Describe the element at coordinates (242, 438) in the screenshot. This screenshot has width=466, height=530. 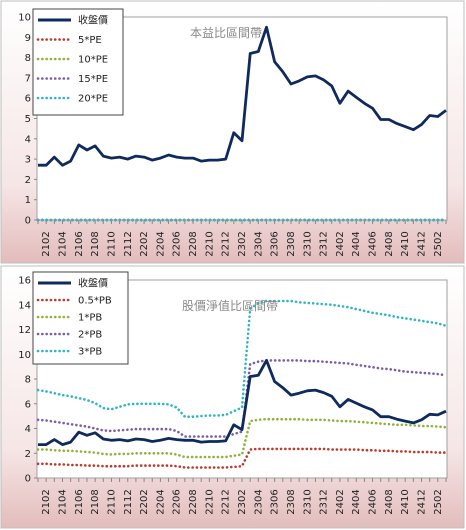
I see `series-line-1*PB` at that location.